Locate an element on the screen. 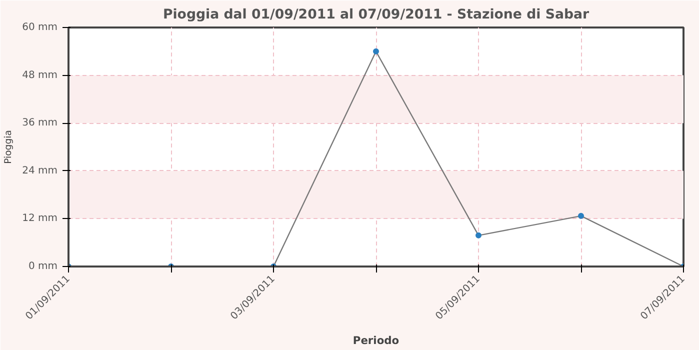  y-tick-label: 12 mm is located at coordinates (40, 218).